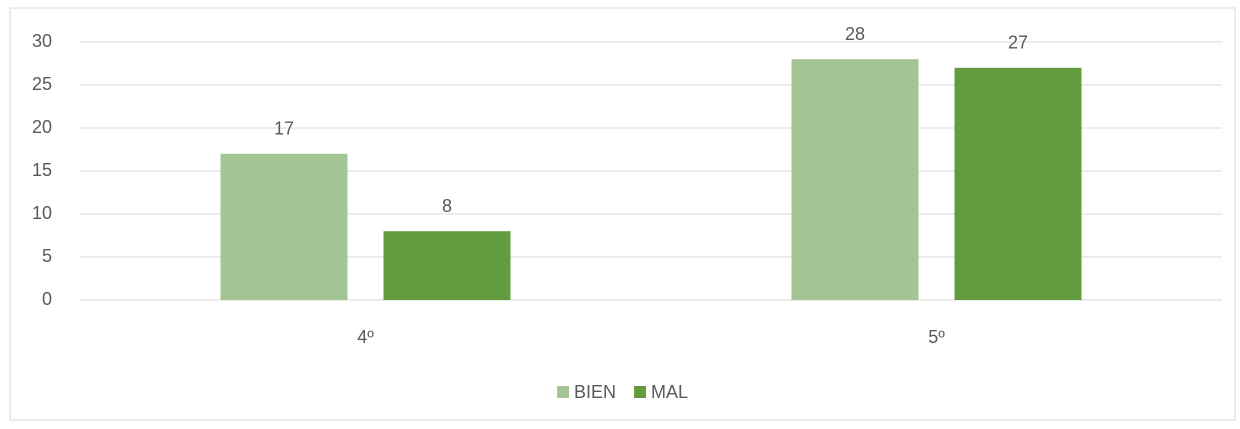 This screenshot has height=429, width=1240. I want to click on y-tick-label: 25, so click(42, 84).